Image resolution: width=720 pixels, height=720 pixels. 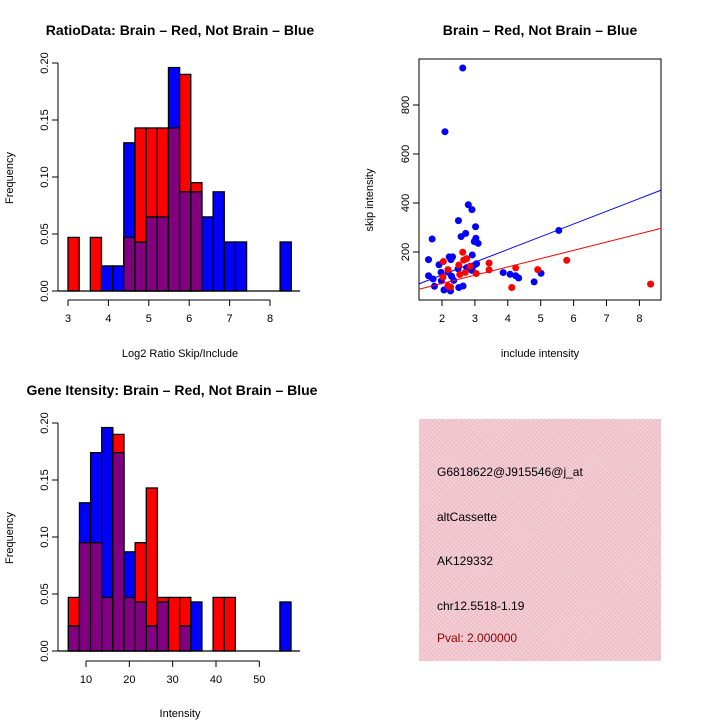 I want to click on accession: AK129332, so click(x=465, y=561).